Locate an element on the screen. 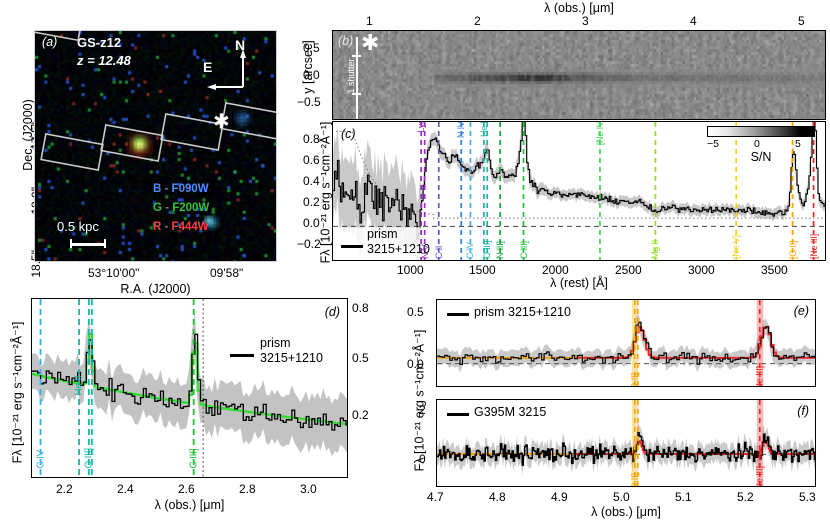 This screenshot has width=830, height=525. panel-c-line-label-nev: [Ne V] is located at coordinates (736, 247).